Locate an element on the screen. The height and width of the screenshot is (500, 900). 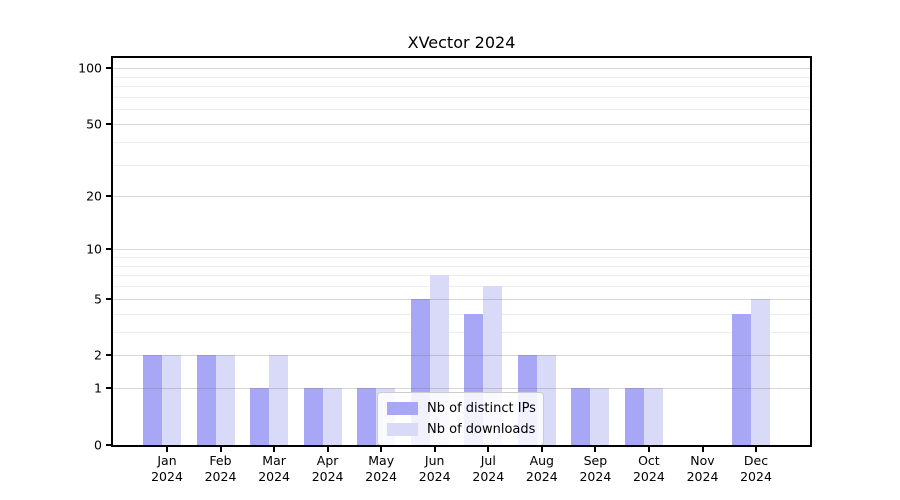
y-tick-label-1: 1 is located at coordinates (98, 388).